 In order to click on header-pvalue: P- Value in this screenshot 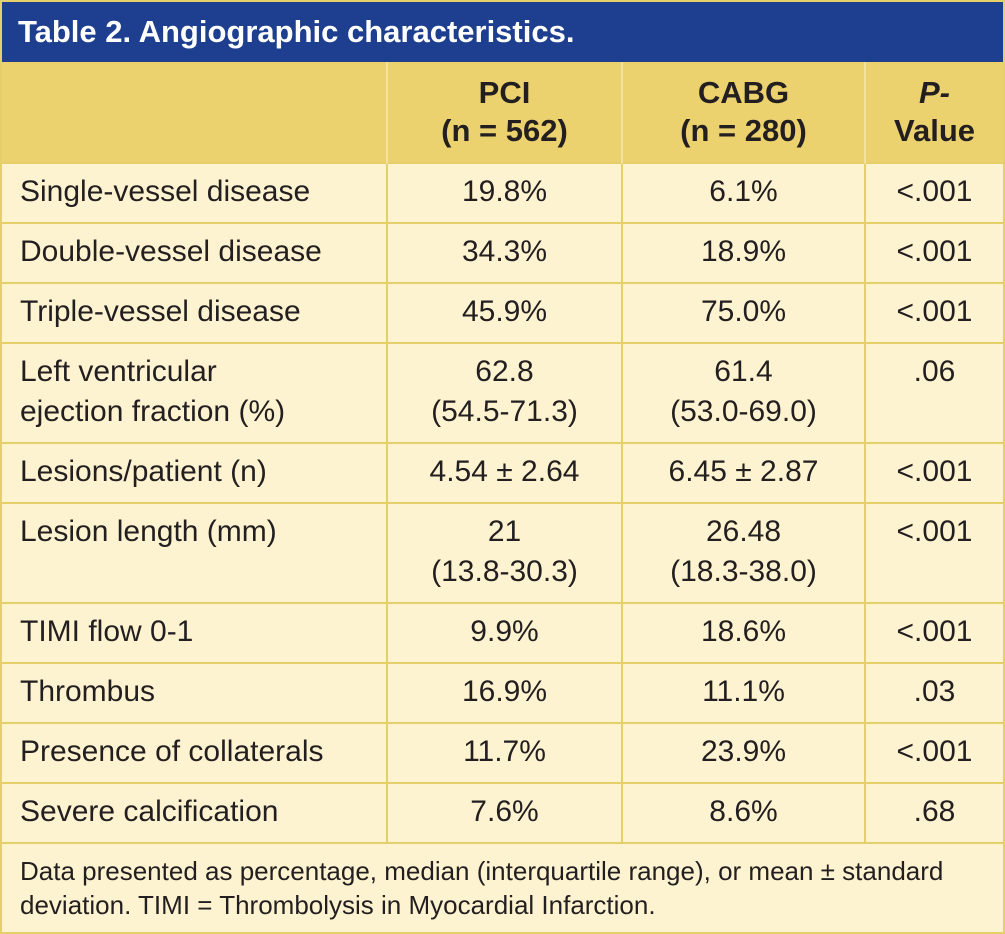, I will do `click(933, 112)`.